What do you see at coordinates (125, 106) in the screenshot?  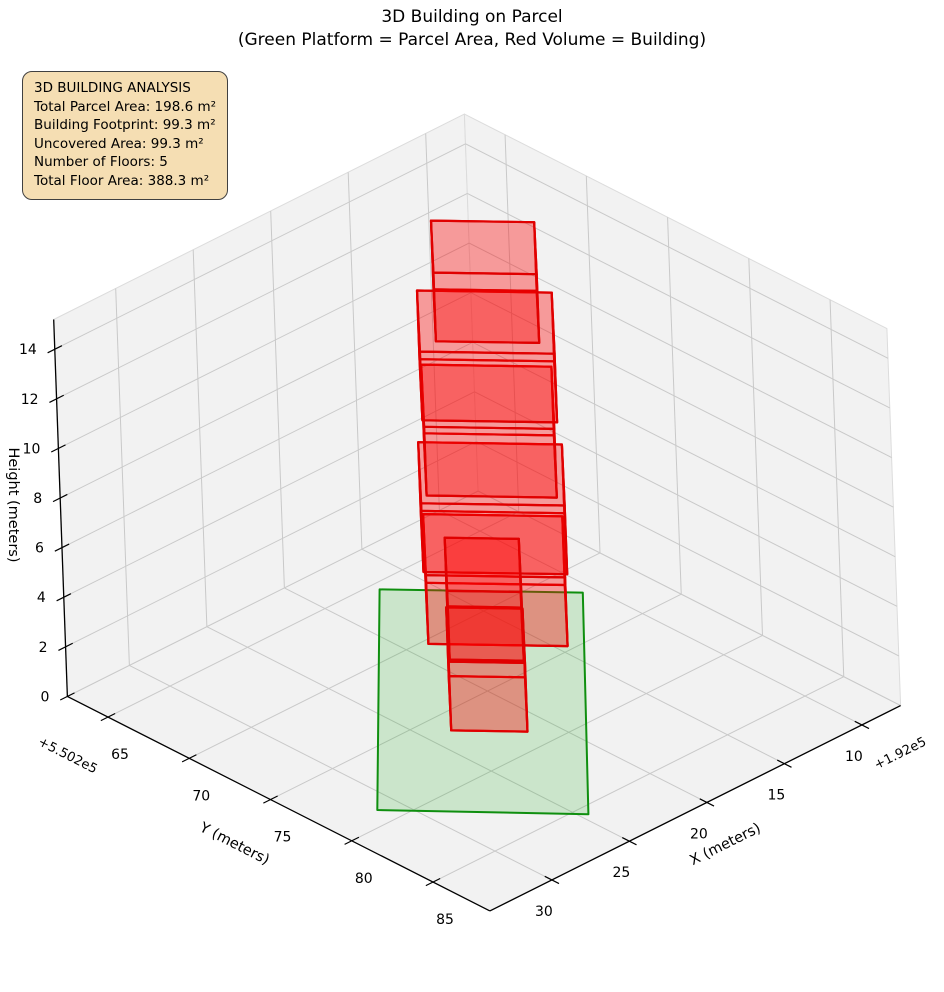 I see `info-total-parcel-area: Total Parcel Area: 198.6 m²` at bounding box center [125, 106].